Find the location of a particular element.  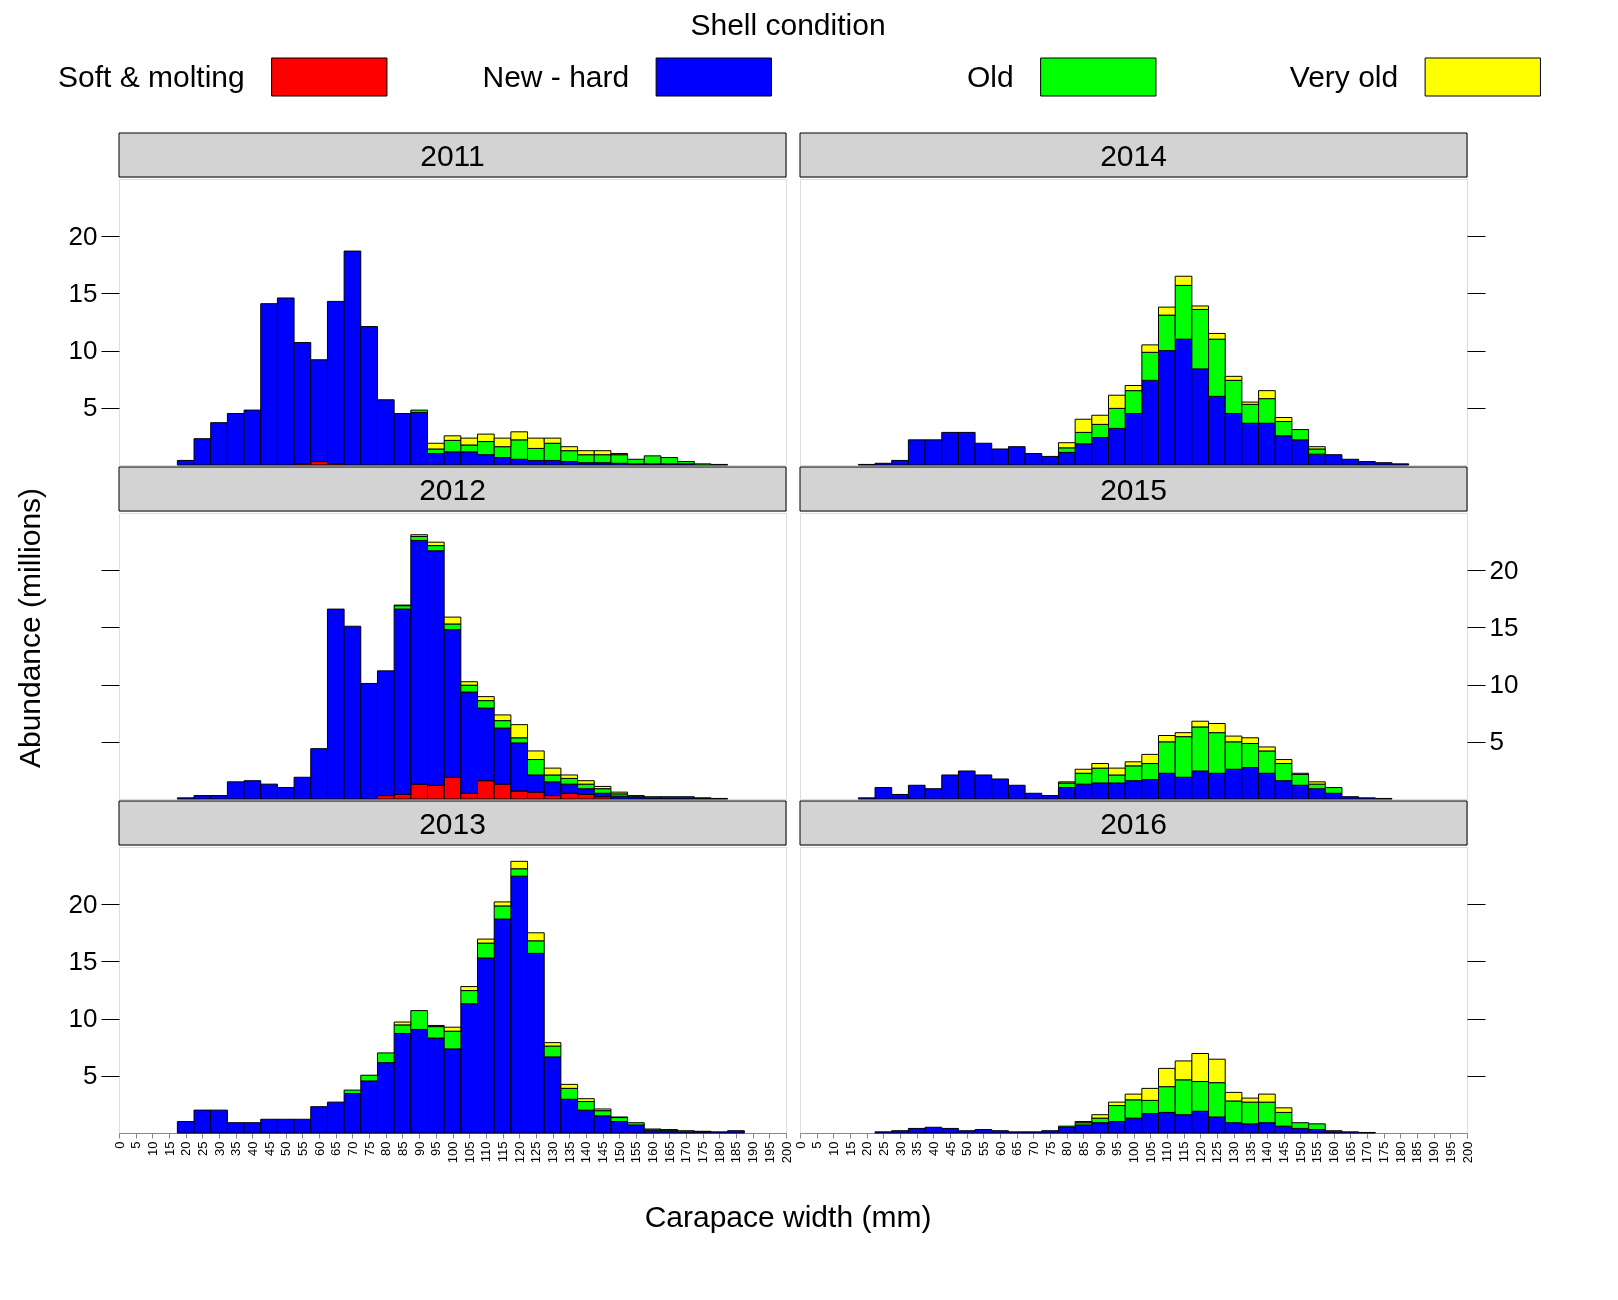

y-axis-title: Abundance (millions) is located at coordinates (29, 628).